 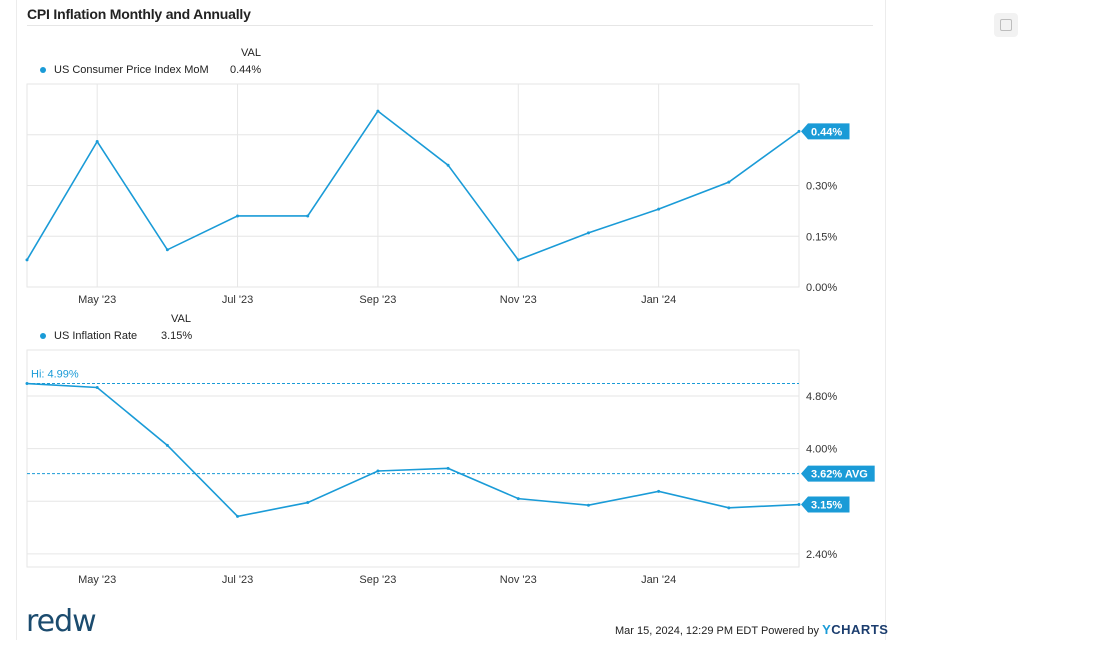 I want to click on yoy-y-tick-label: 2.40%, so click(x=821, y=555).